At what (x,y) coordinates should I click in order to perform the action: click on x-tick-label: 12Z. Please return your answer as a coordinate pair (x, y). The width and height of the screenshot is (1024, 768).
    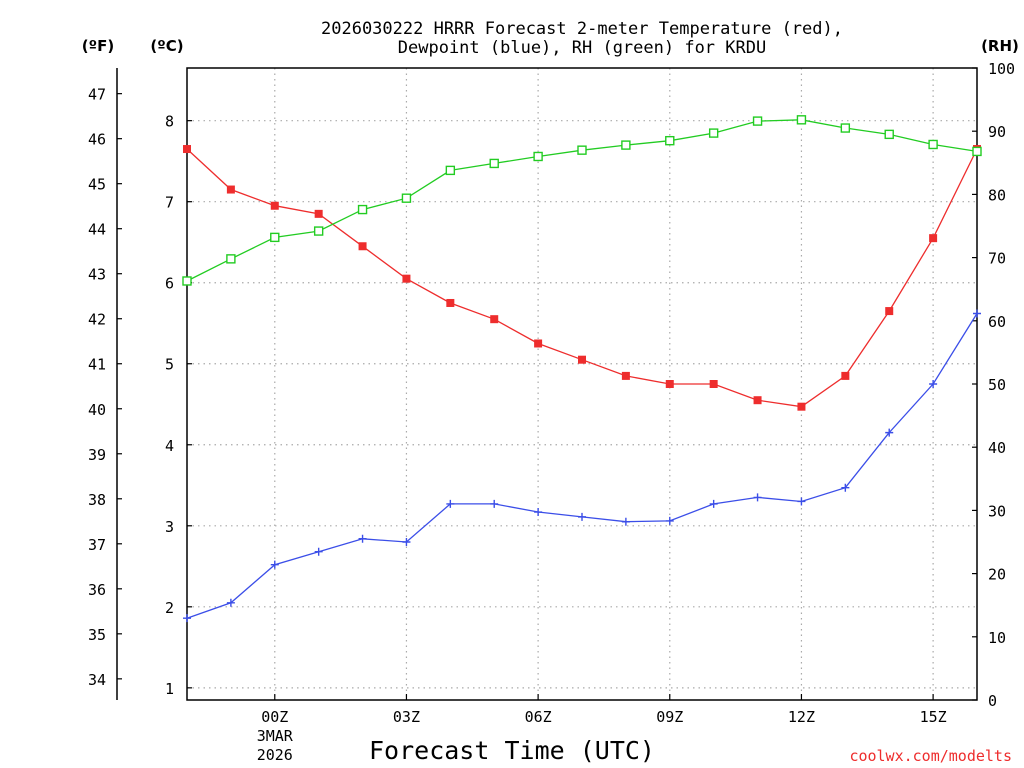
    Looking at the image, I should click on (801, 717).